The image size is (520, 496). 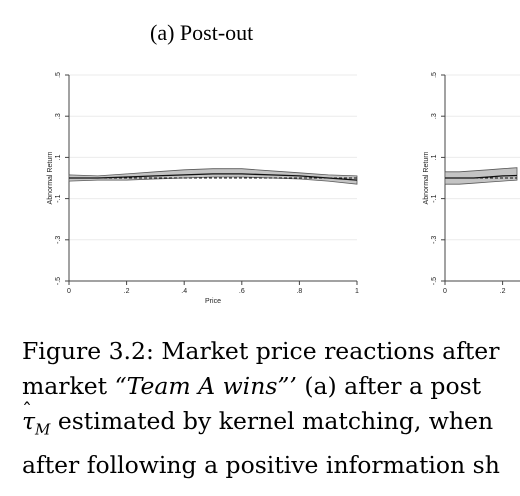 I want to click on plot-a-x-tick-label-3: .6, so click(x=242, y=291).